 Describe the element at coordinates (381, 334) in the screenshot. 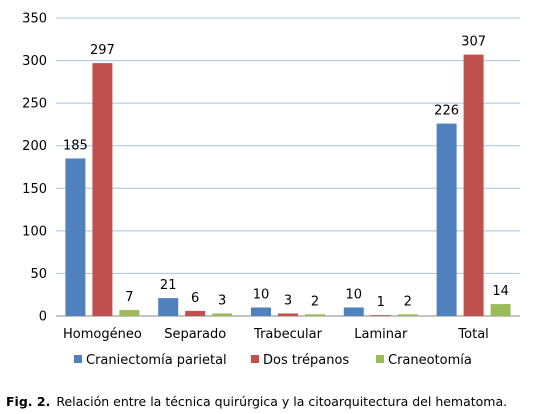

I see `x-tick-label: Laminar` at that location.